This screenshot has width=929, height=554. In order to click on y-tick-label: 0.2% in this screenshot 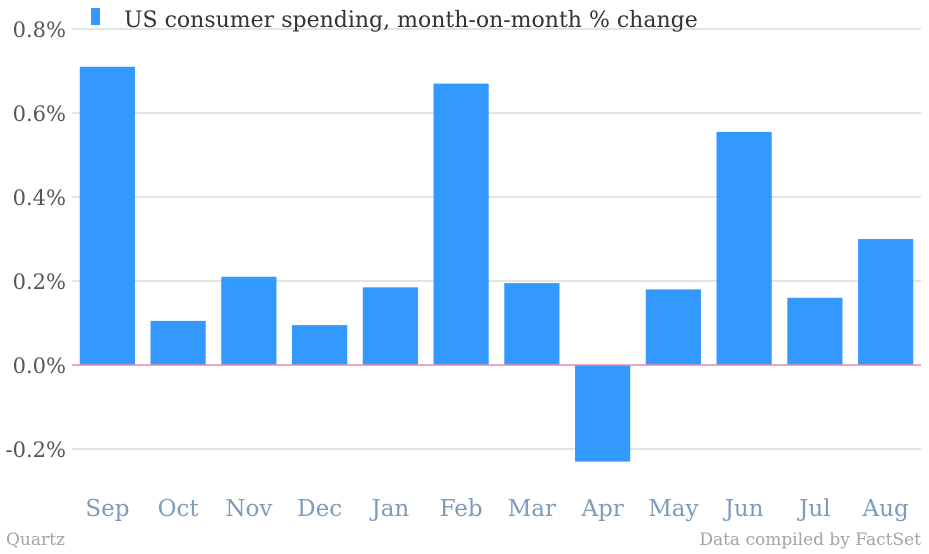, I will do `click(39, 282)`.